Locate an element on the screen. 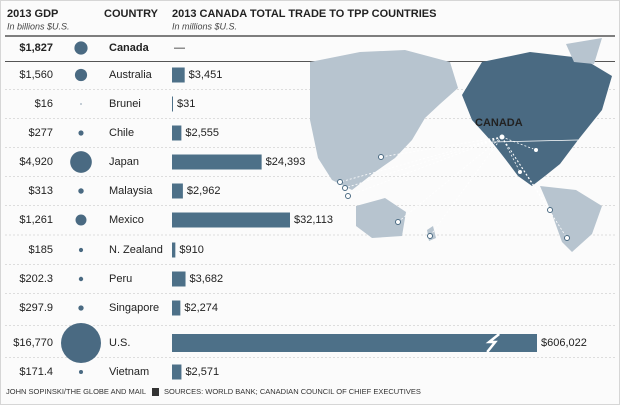 Image resolution: width=620 pixels, height=405 pixels. country-label: Vietnam is located at coordinates (129, 372).